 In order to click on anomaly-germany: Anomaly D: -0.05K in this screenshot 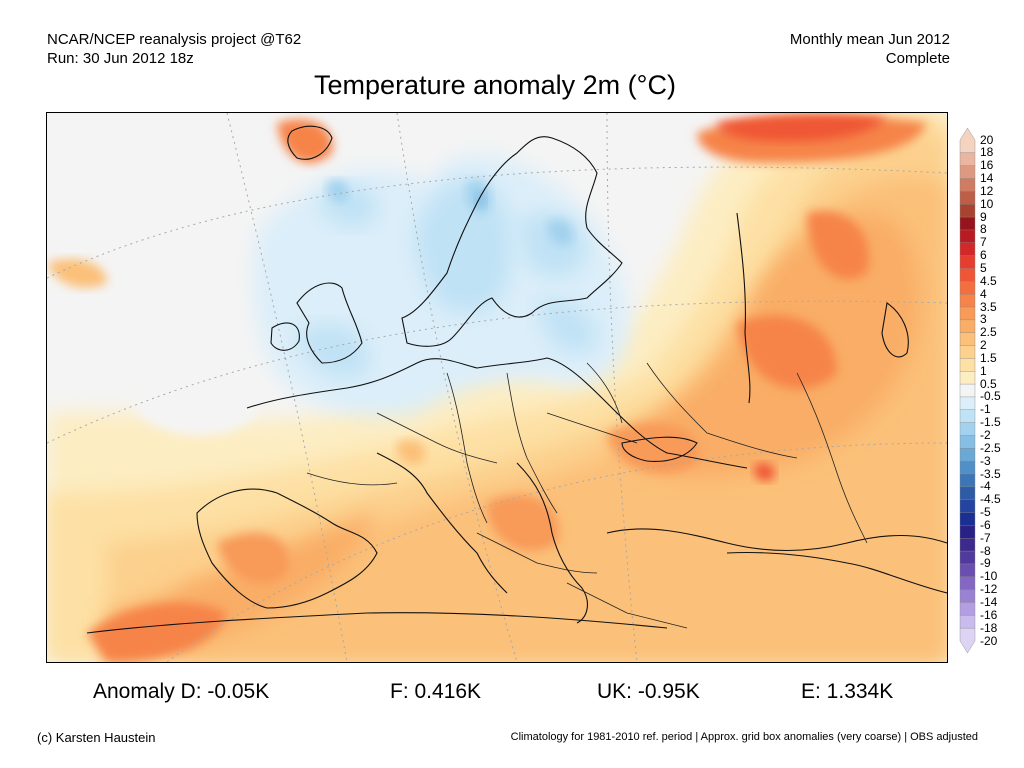, I will do `click(181, 691)`.